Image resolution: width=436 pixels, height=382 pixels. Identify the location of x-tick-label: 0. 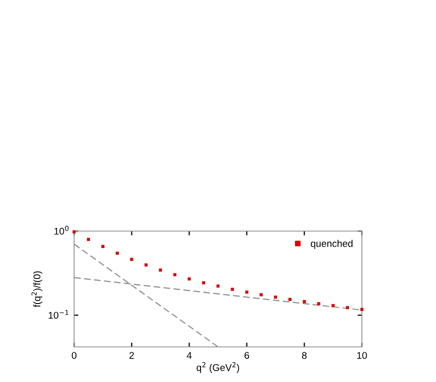
(74, 355).